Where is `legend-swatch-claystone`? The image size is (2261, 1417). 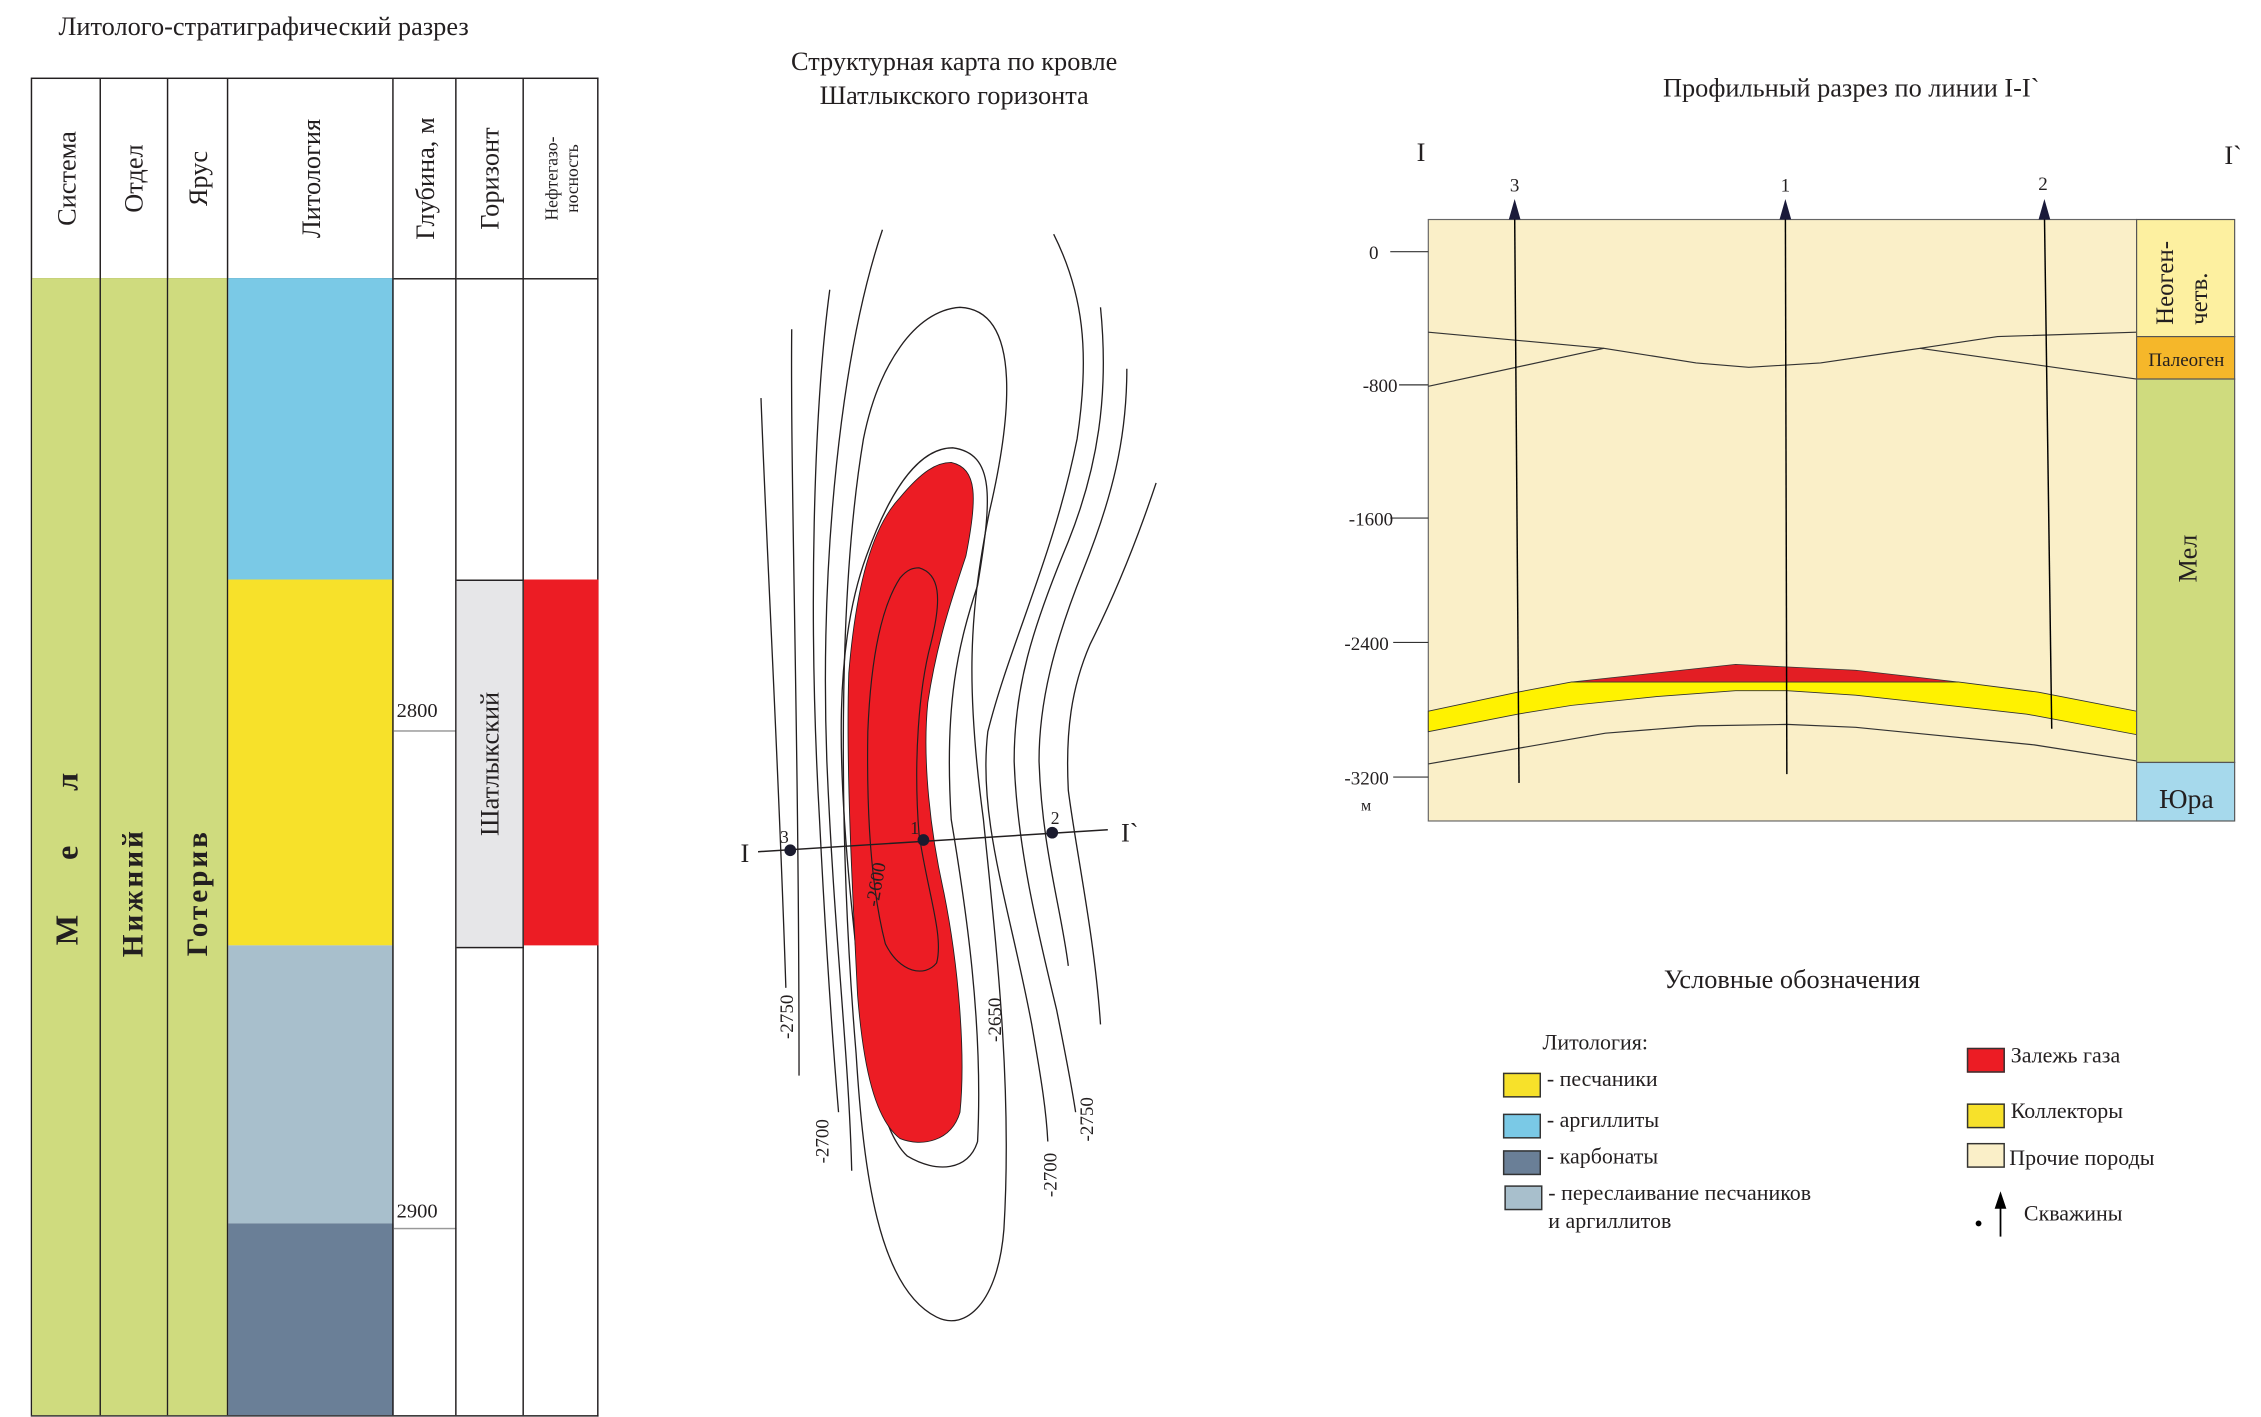 legend-swatch-claystone is located at coordinates (1521, 1126).